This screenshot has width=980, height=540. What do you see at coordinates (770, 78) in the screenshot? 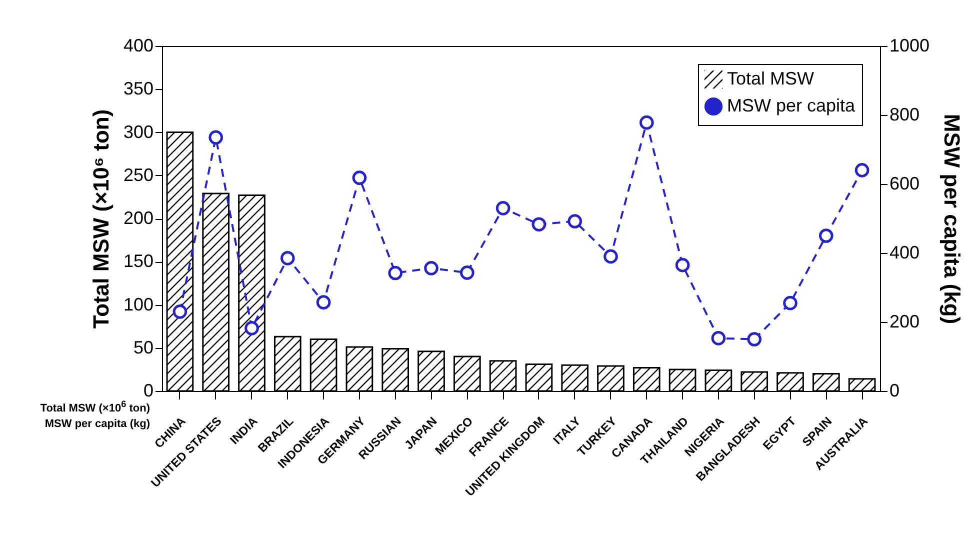
I see `legend-label: Total MSW` at bounding box center [770, 78].